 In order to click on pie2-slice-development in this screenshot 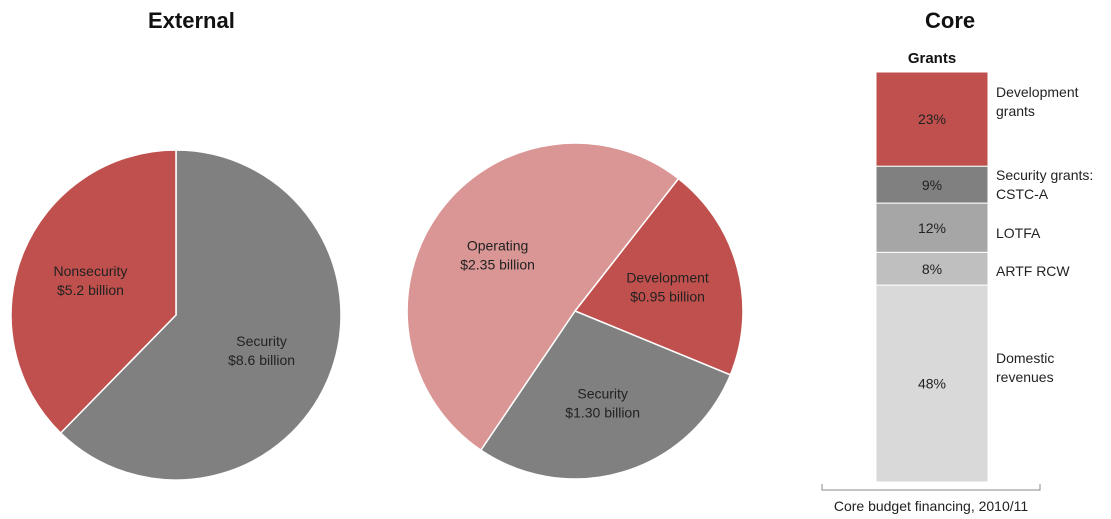, I will do `click(658, 276)`.